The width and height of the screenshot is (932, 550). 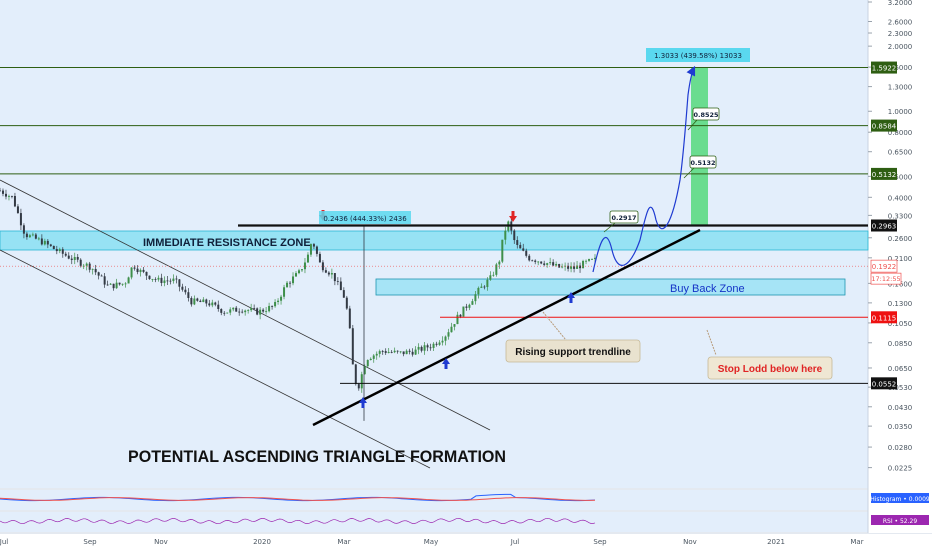 I want to click on x-tick-label: Nov, so click(x=690, y=542).